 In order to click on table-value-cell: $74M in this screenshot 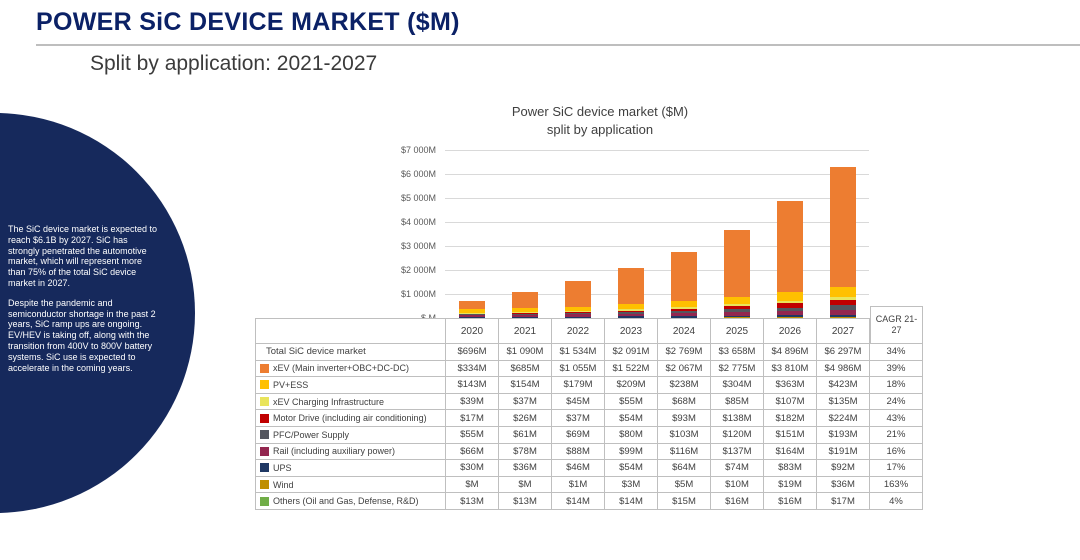, I will do `click(737, 468)`.